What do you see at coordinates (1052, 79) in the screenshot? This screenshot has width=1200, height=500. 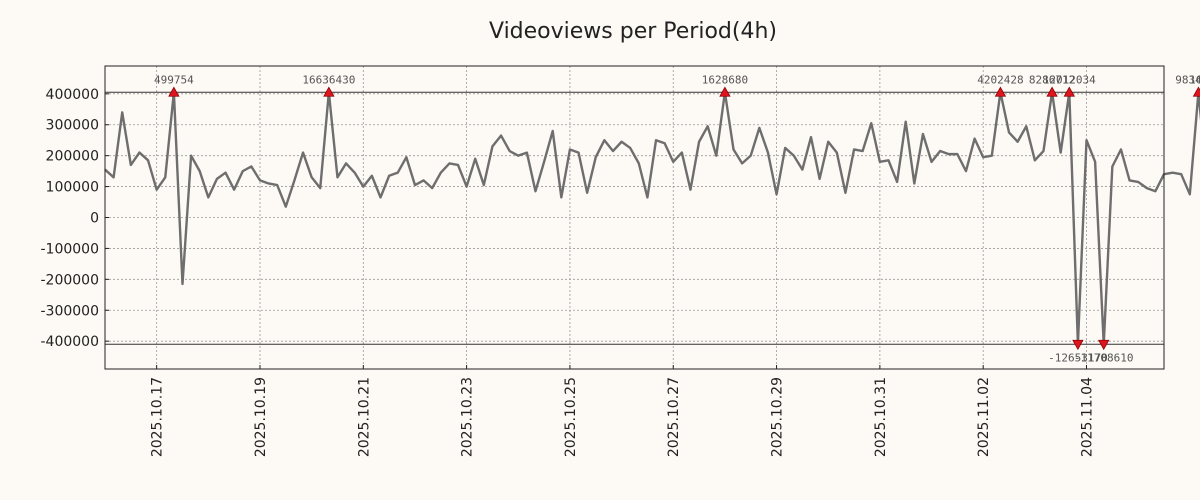 I see `peak-label: 8286712` at bounding box center [1052, 79].